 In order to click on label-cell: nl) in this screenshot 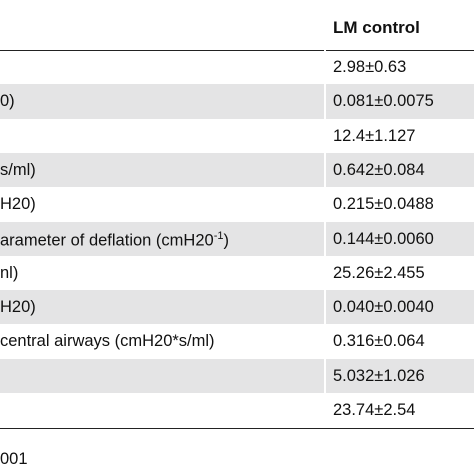, I will do `click(9, 273)`.